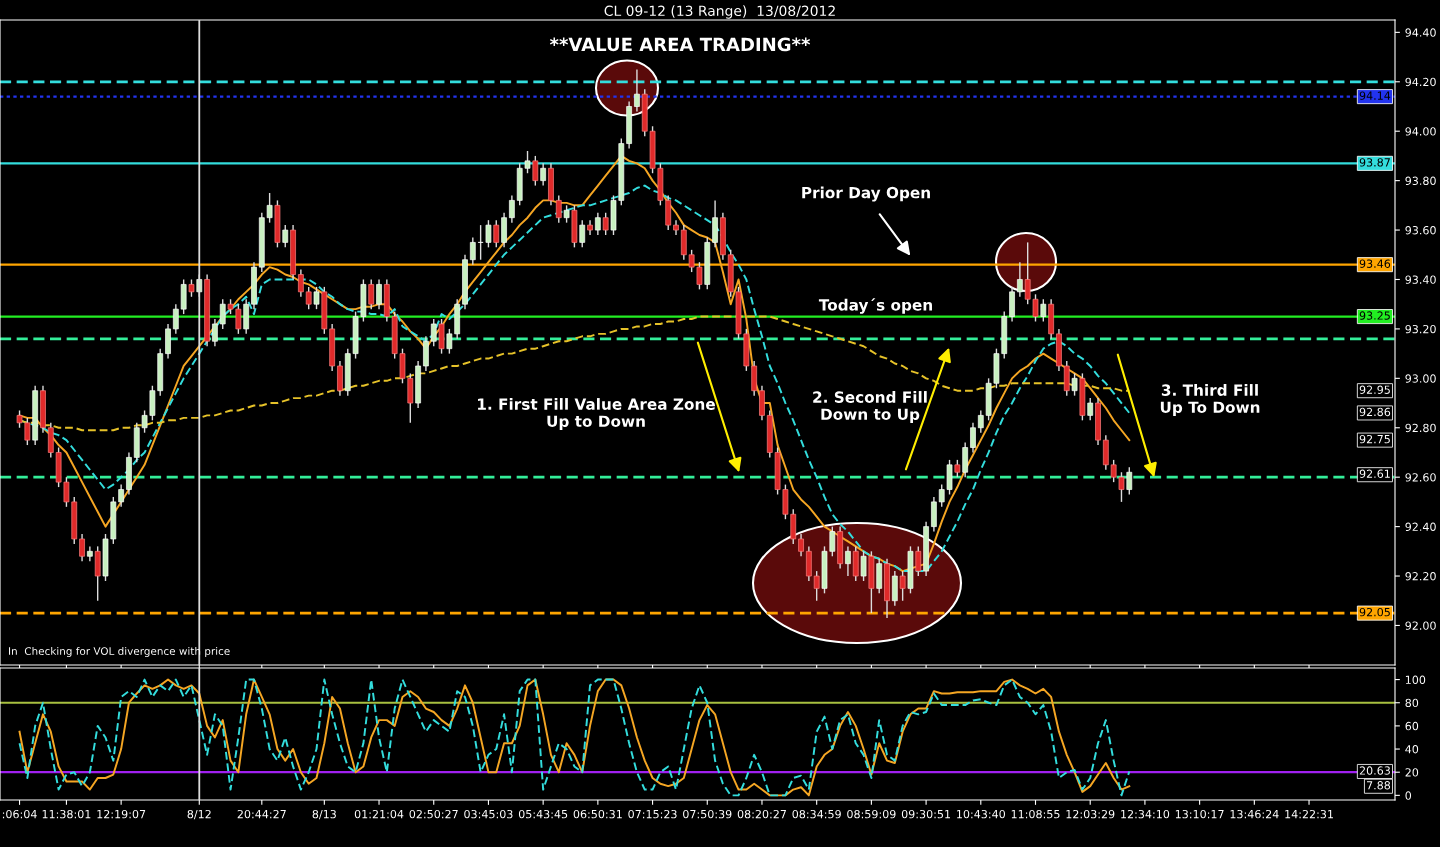 The image size is (1440, 847). Describe the element at coordinates (1420, 131) in the screenshot. I see `y-tick-label: 94.00` at that location.